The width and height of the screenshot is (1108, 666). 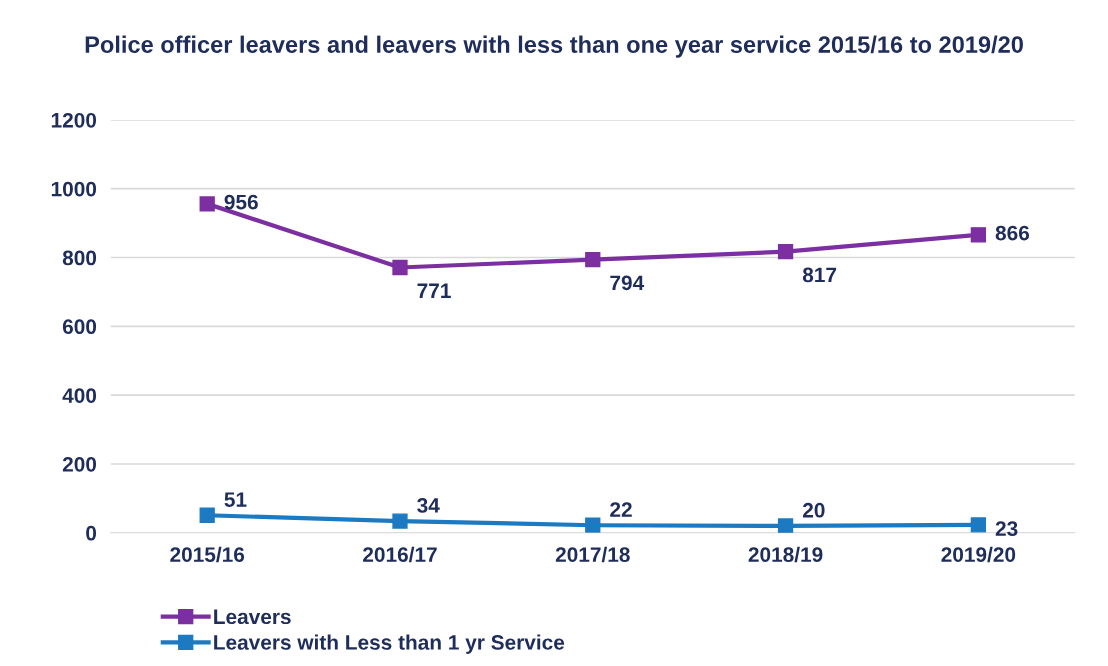 What do you see at coordinates (400, 554) in the screenshot?
I see `x-tick-label: 2016/17` at bounding box center [400, 554].